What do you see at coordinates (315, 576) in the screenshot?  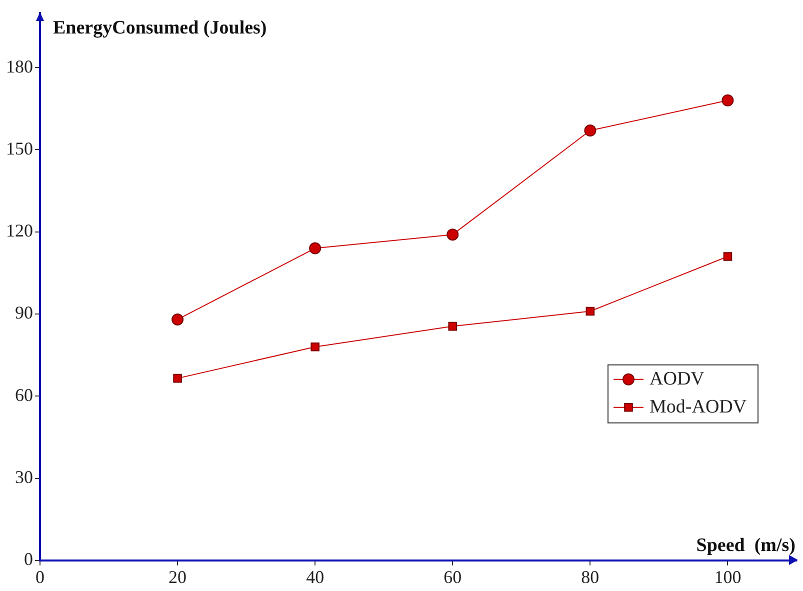 I see `x-tick-label: 40` at bounding box center [315, 576].